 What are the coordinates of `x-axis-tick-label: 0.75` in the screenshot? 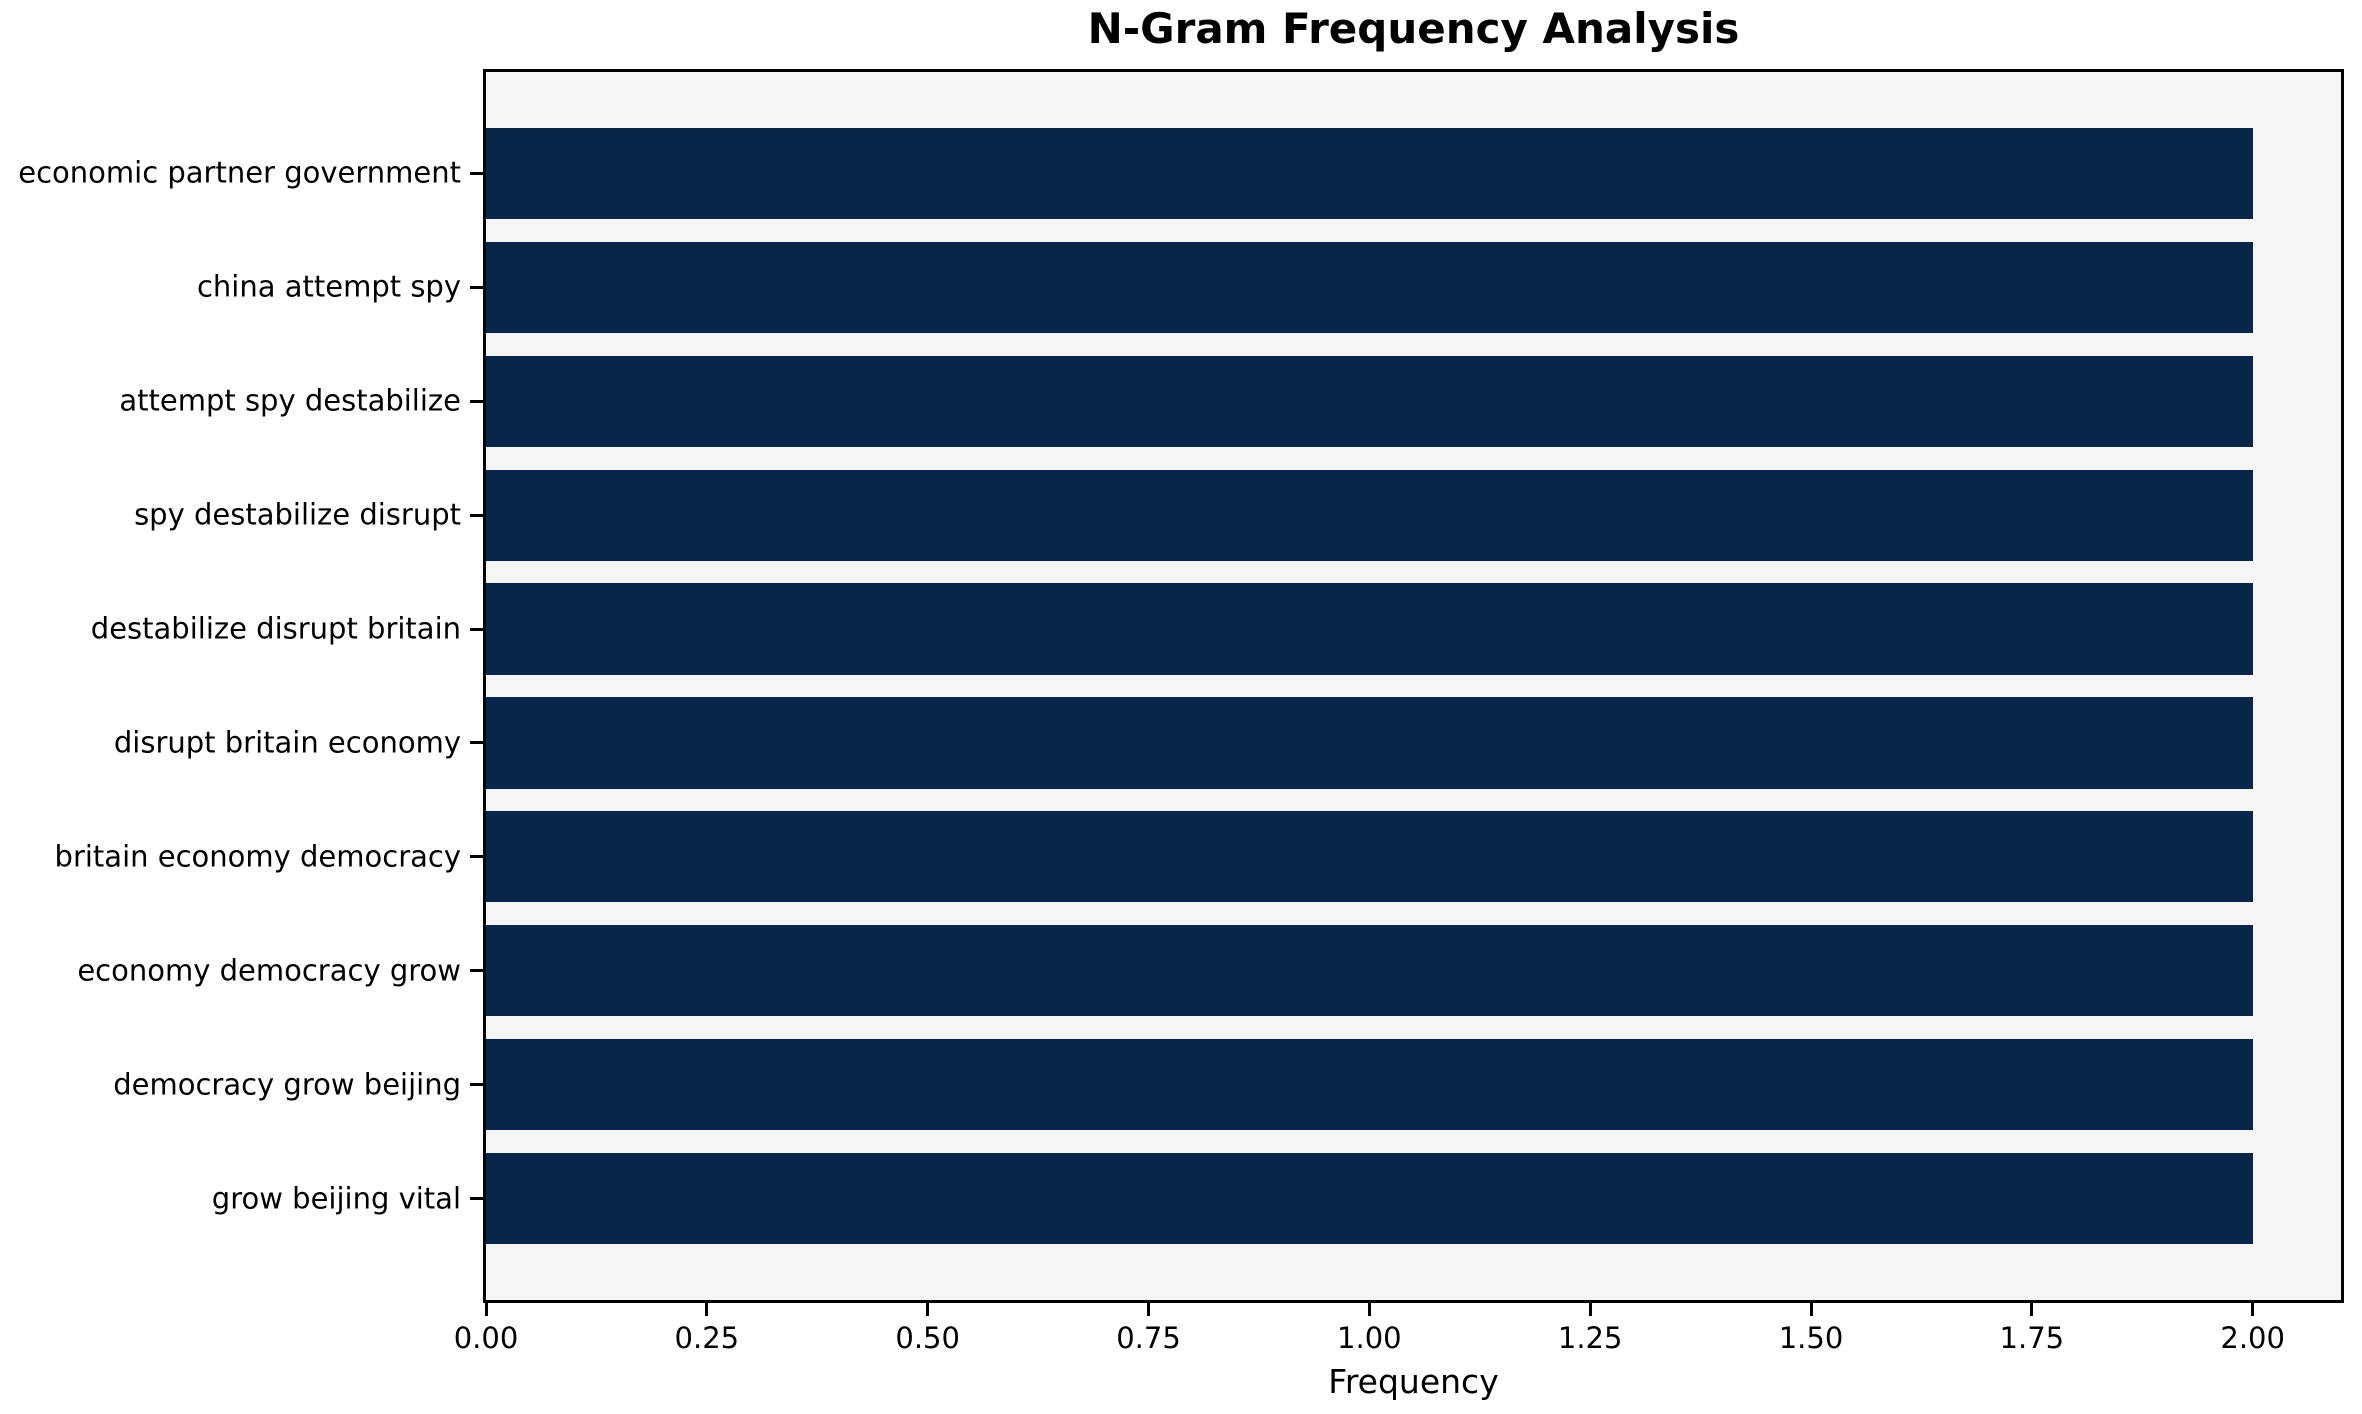 It's located at (1148, 1338).